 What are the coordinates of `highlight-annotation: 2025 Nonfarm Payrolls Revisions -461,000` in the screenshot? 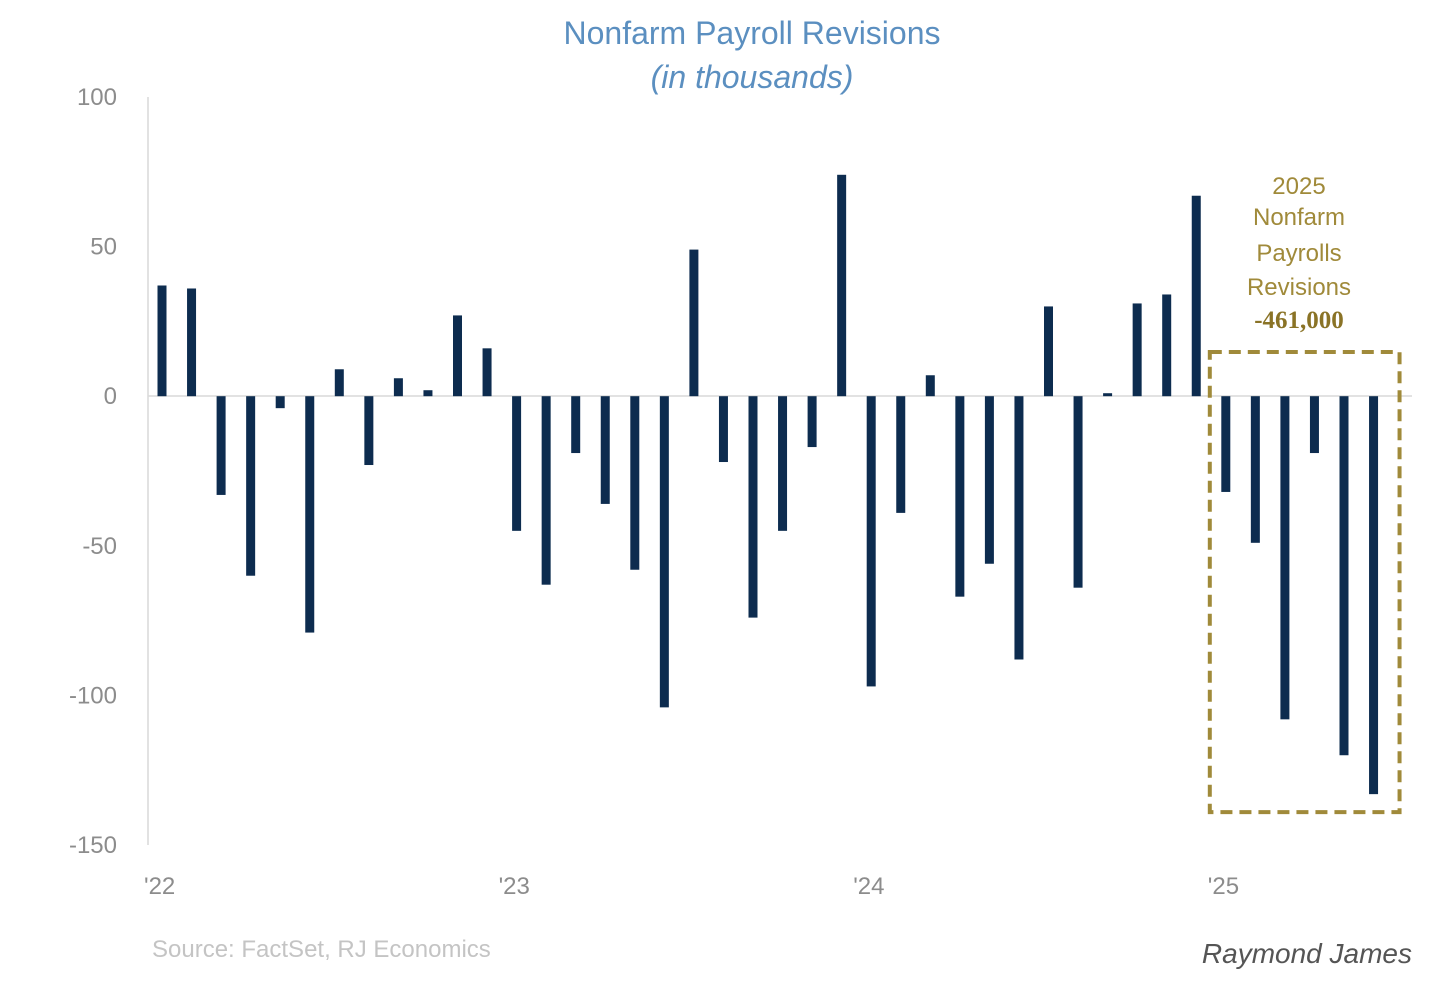 It's located at (1299, 253).